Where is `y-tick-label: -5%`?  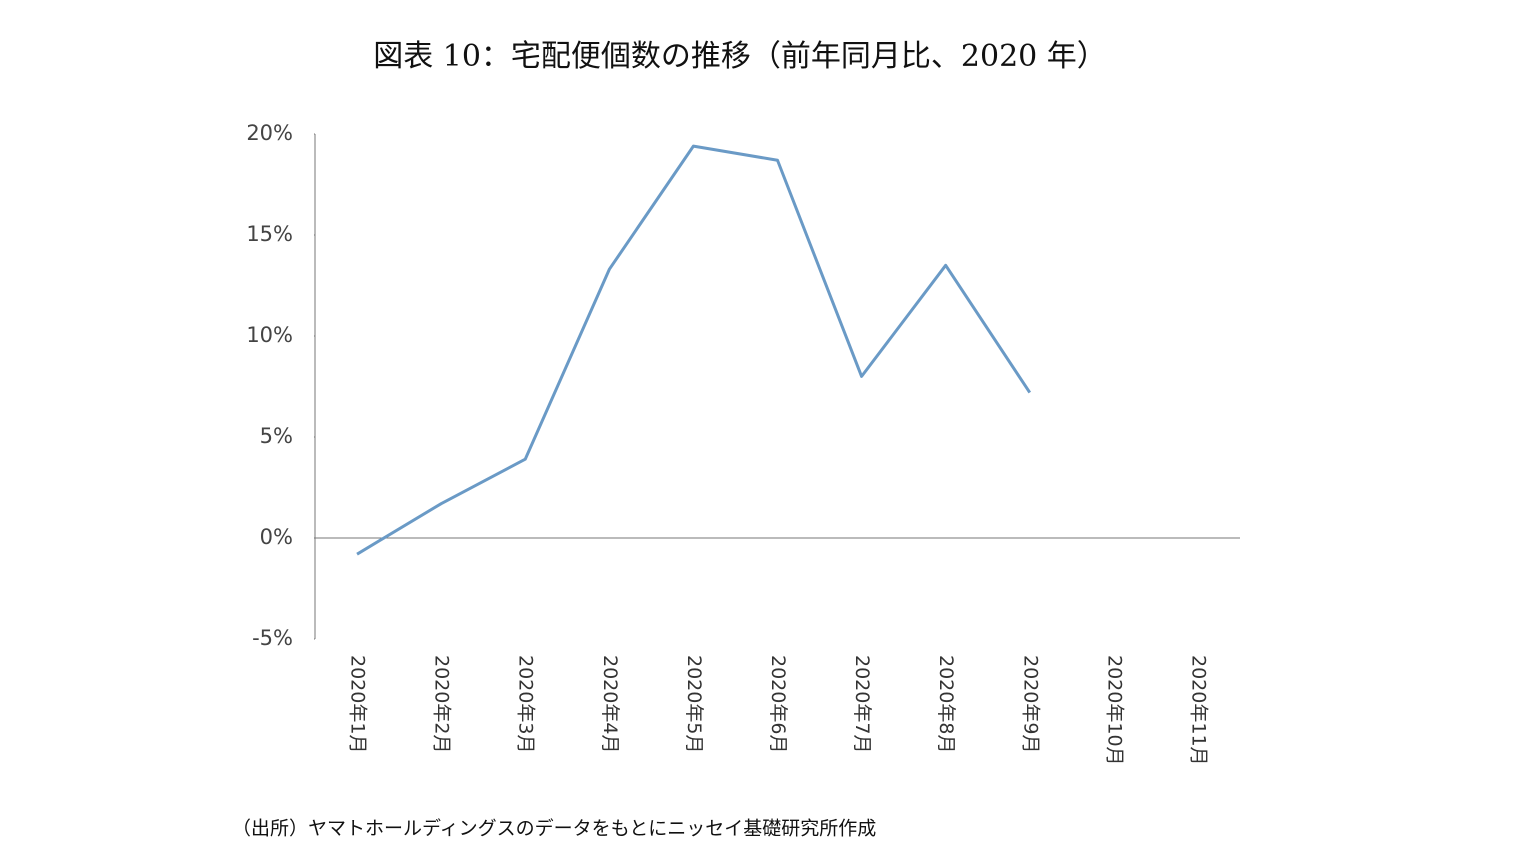 y-tick-label: -5% is located at coordinates (272, 638).